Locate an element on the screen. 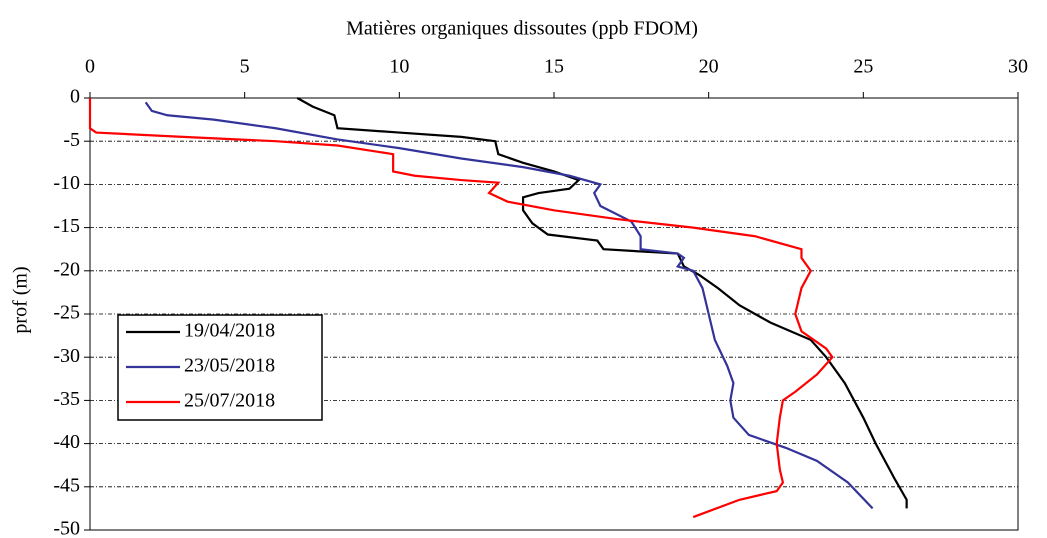 This screenshot has width=1047, height=538. x-tick-label: 25 is located at coordinates (863, 67).